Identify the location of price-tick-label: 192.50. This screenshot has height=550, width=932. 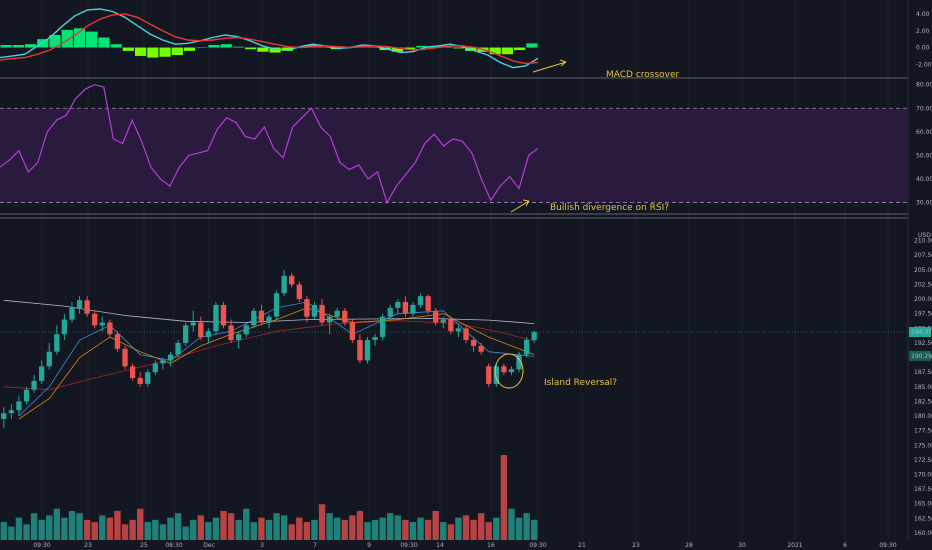
(923, 343).